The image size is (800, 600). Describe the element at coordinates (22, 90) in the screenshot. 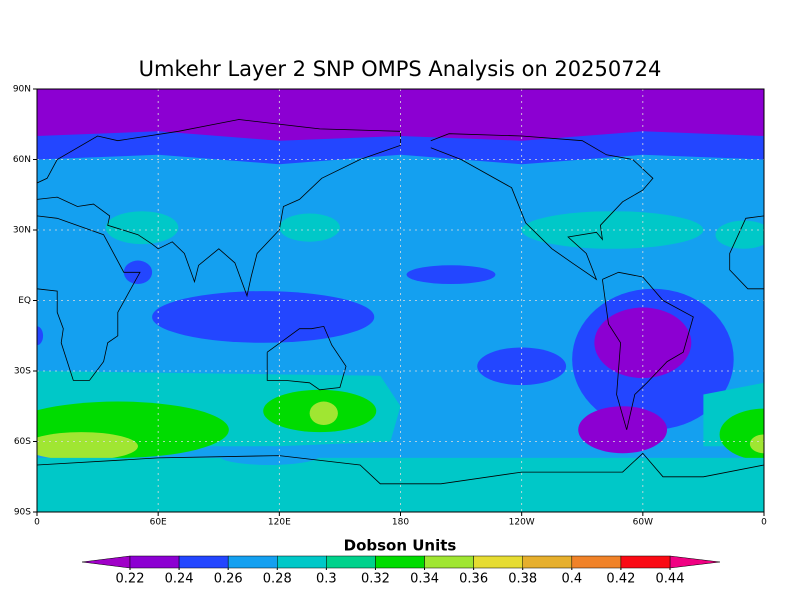

I see `lat-tick-label: 90N` at that location.